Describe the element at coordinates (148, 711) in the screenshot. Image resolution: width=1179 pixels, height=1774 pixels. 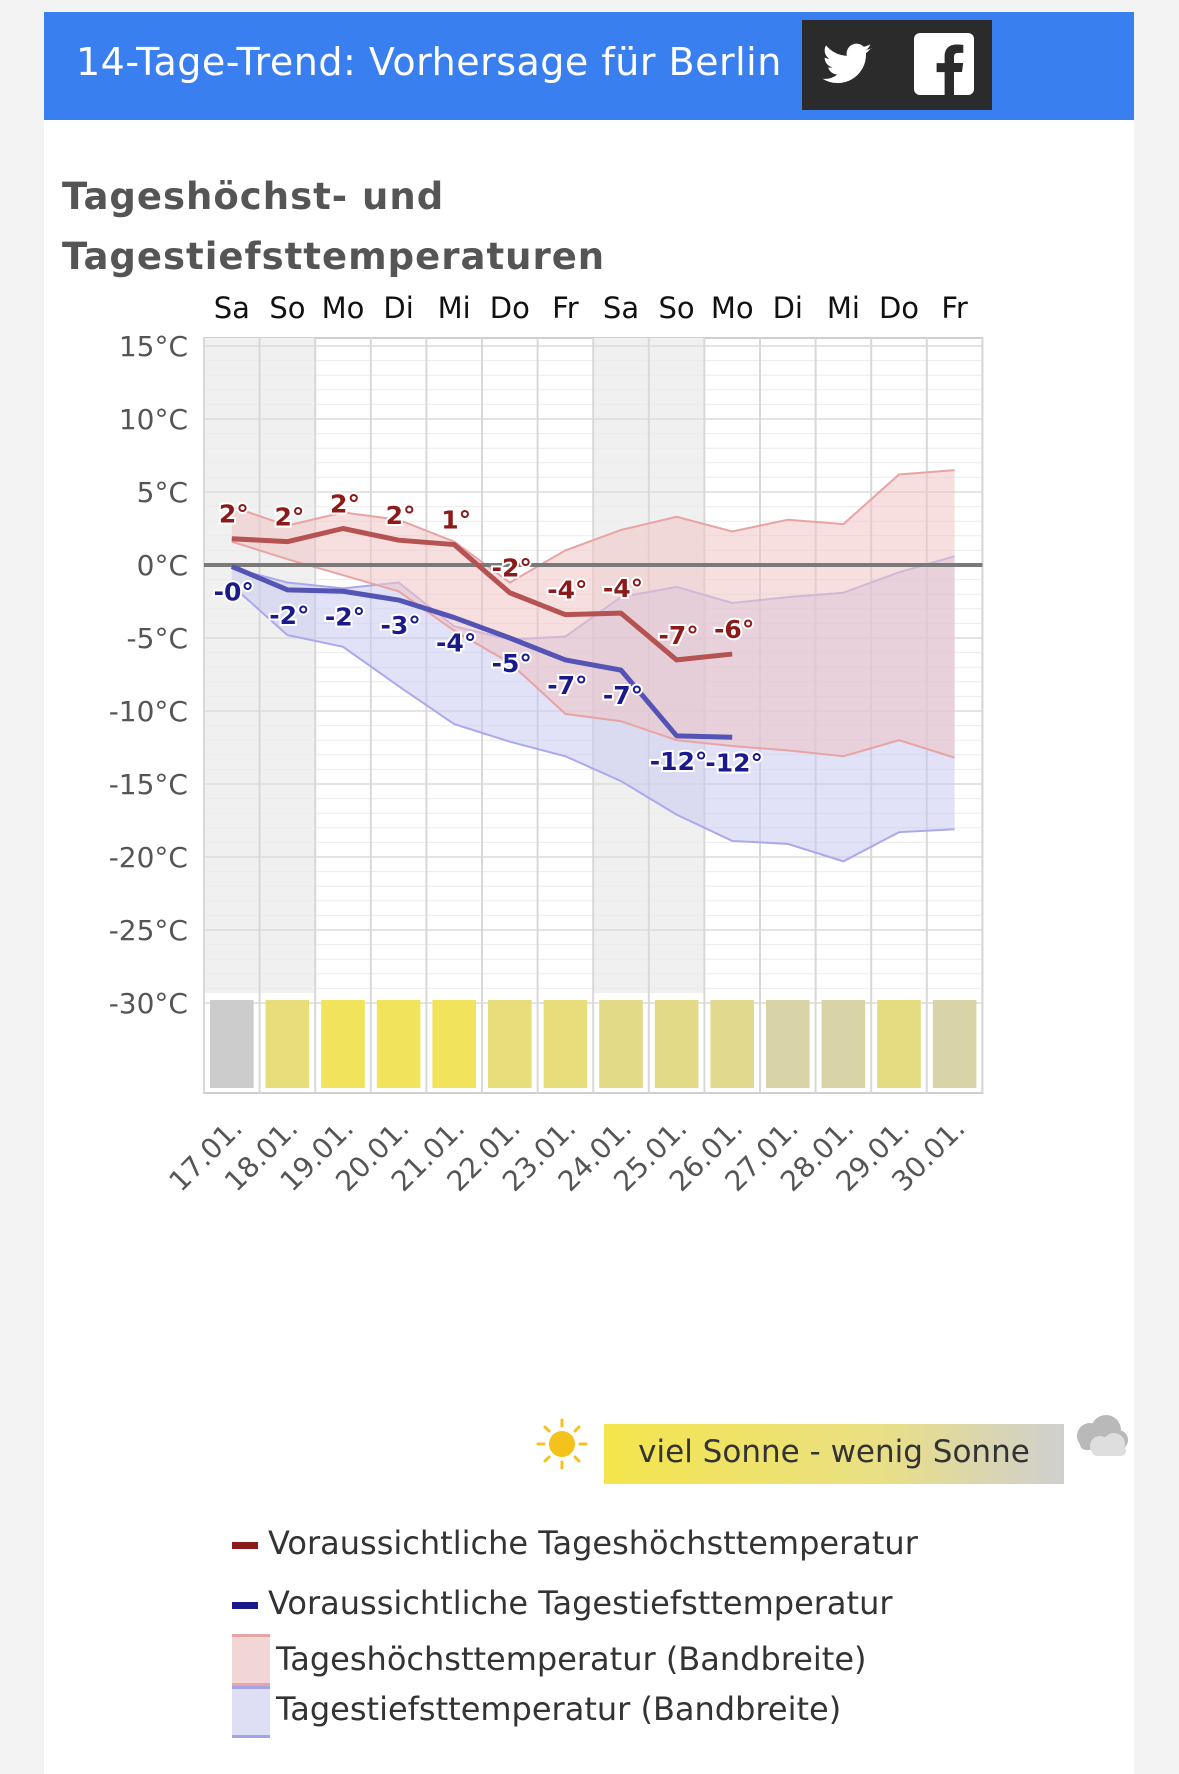
I see `y-tick-label: -10°C` at that location.